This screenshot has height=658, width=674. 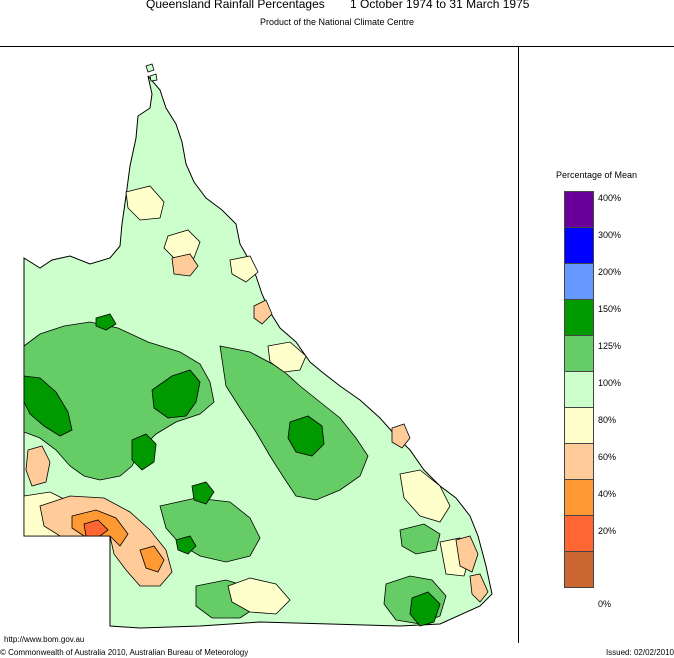 I want to click on legend-label: 40%, so click(x=607, y=494).